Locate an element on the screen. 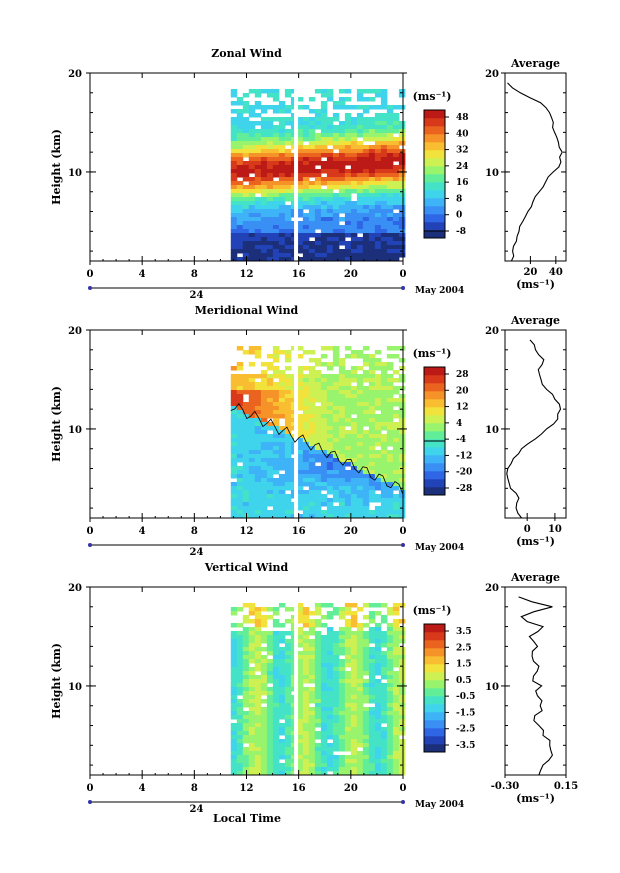 This screenshot has width=620, height=873. colorbar-label: 0 is located at coordinates (459, 216).